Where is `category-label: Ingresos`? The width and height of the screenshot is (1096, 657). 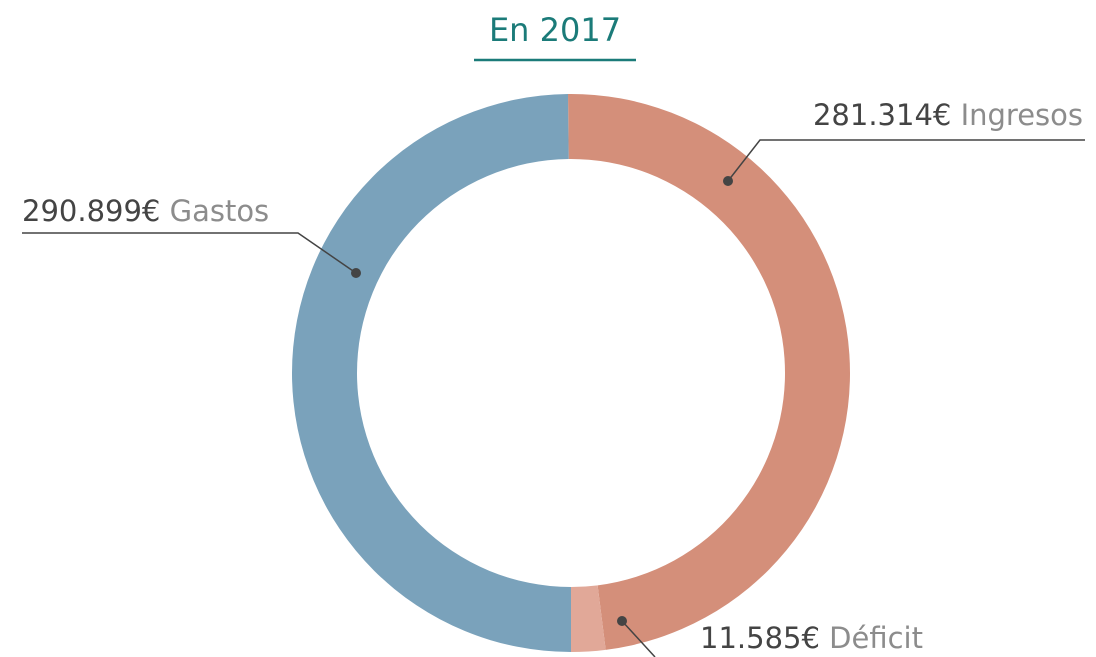
category-label: Ingresos is located at coordinates (1022, 115).